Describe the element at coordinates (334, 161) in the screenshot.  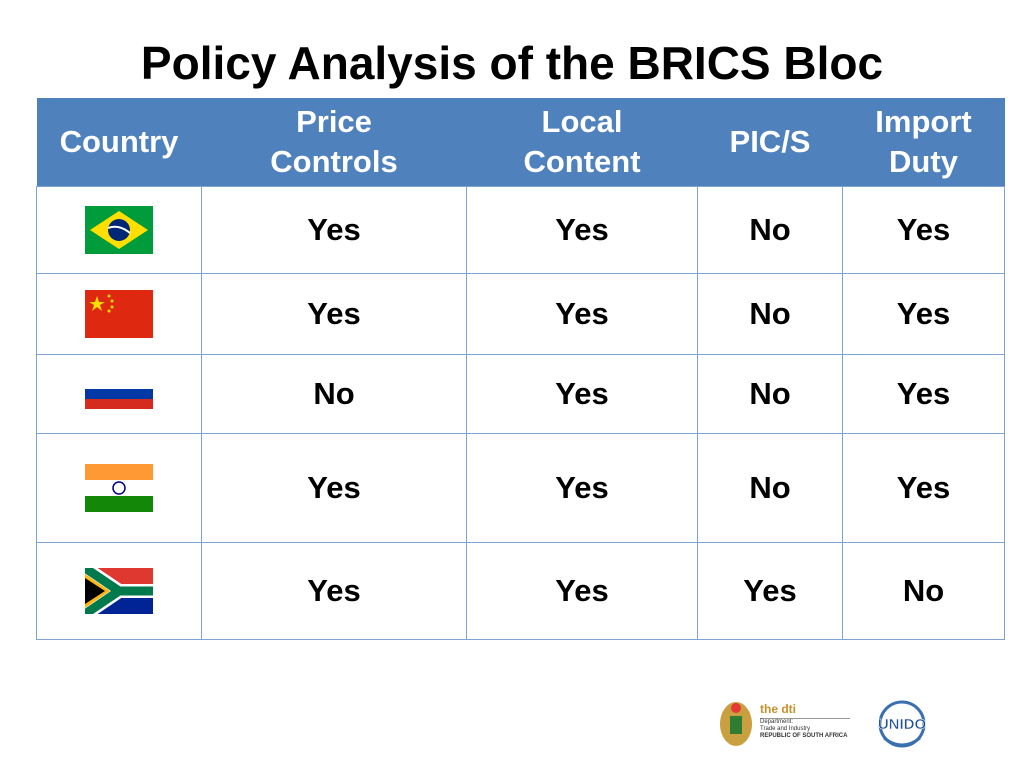
I see `header-text: Controls` at that location.